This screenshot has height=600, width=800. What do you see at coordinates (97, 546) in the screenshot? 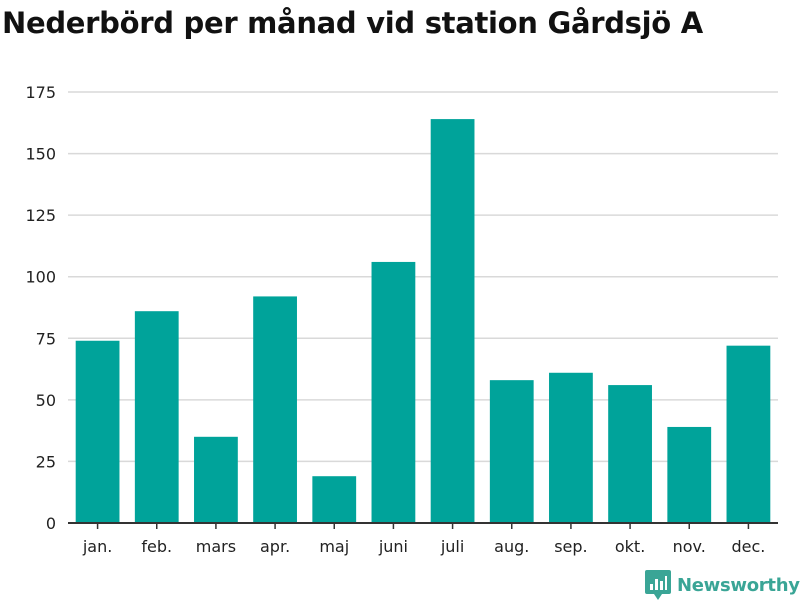
I see `x-tick-label: jan.` at bounding box center [97, 546].